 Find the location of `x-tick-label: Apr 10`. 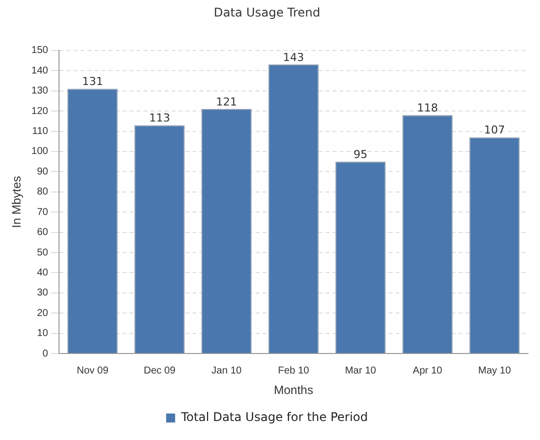

x-tick-label: Apr 10 is located at coordinates (427, 370).